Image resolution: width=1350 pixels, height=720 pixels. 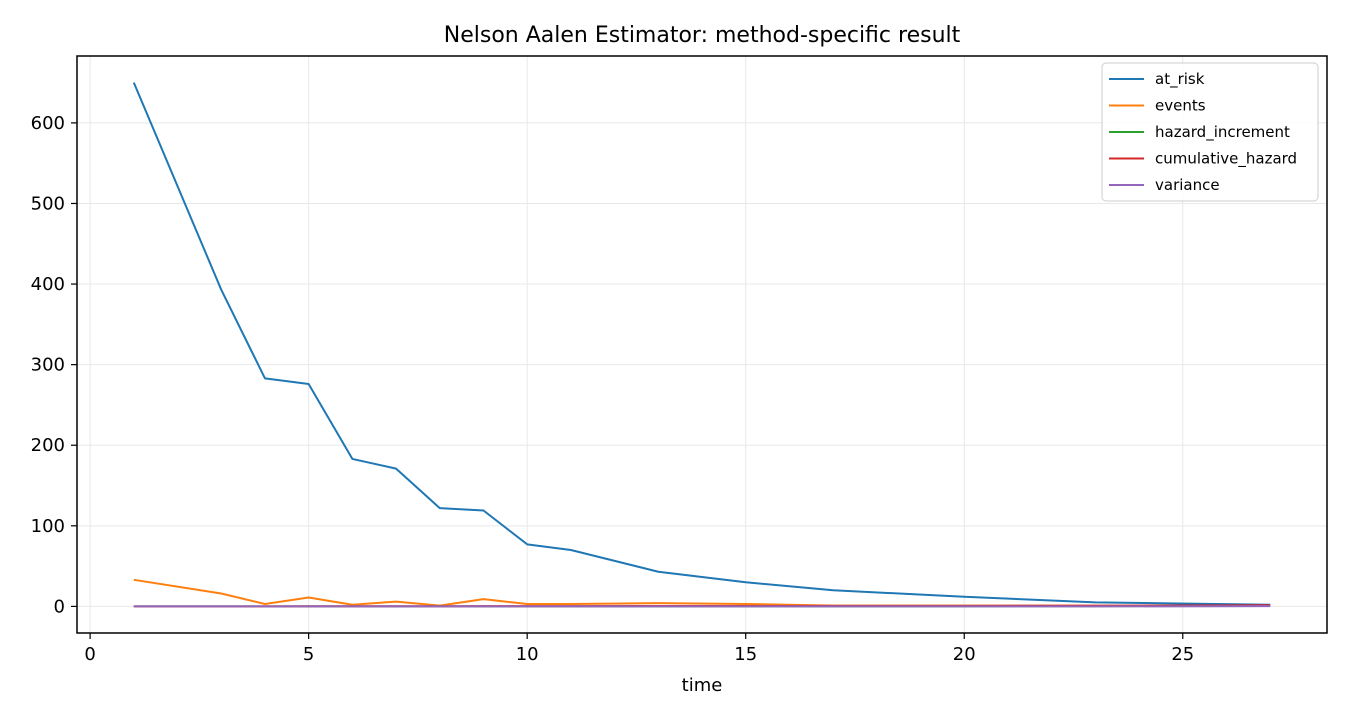 I want to click on legend-label-cumulative-hazard: cumulative_hazard, so click(x=1226, y=159).